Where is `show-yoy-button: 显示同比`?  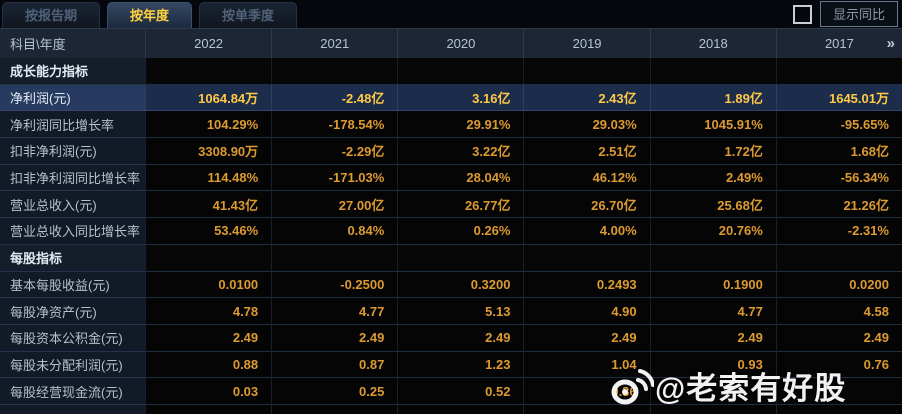 show-yoy-button: 显示同比 is located at coordinates (858, 14).